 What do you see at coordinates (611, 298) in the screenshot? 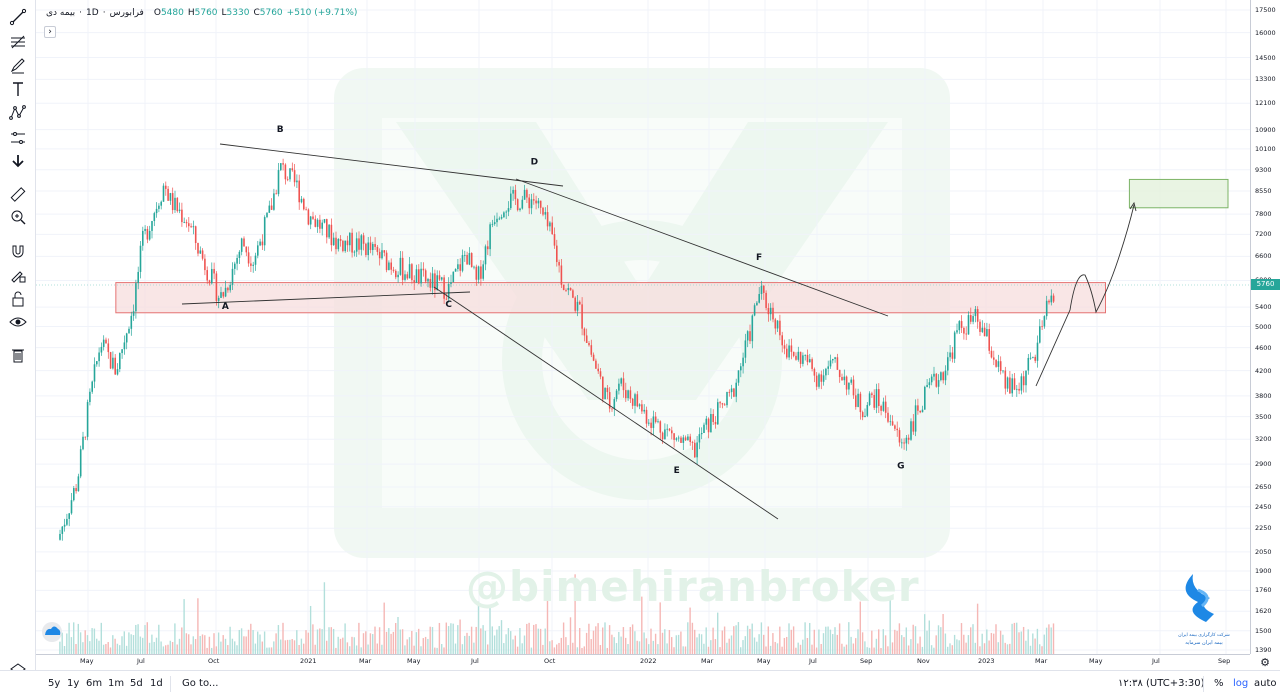
I see `resistance-zone` at bounding box center [611, 298].